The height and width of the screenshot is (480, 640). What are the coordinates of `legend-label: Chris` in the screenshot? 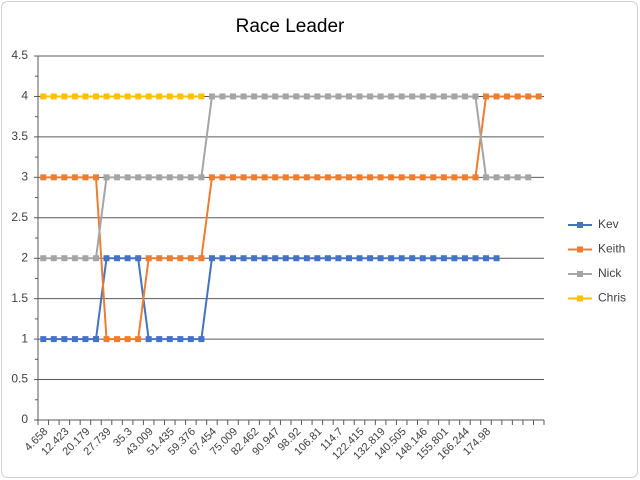 It's located at (612, 298).